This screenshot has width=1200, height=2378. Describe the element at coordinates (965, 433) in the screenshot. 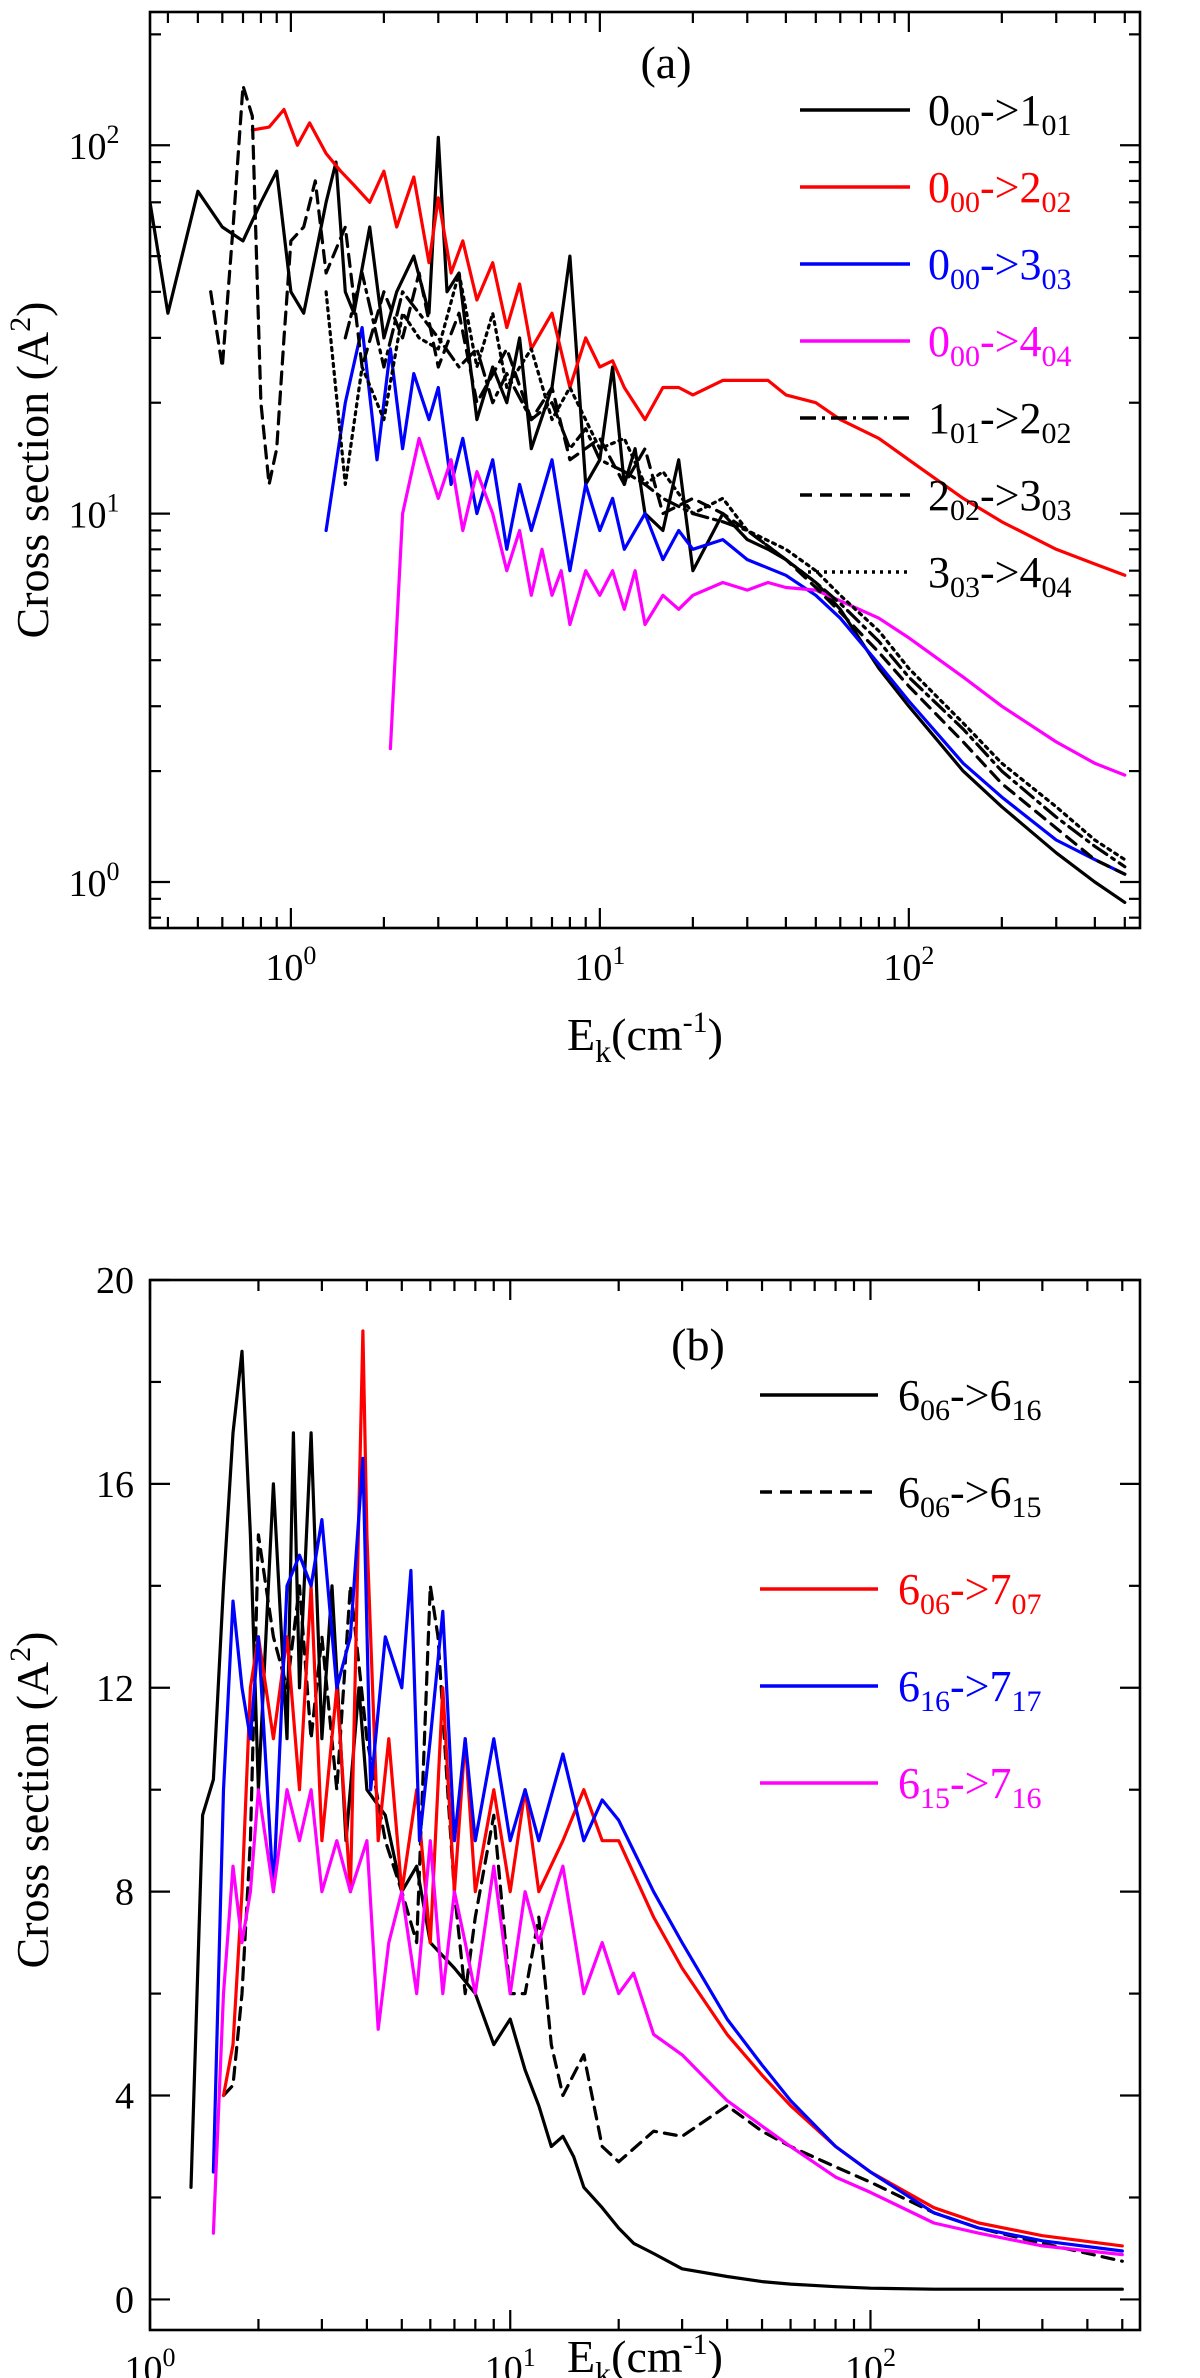

I see `legend-state-from-sub: 01` at that location.